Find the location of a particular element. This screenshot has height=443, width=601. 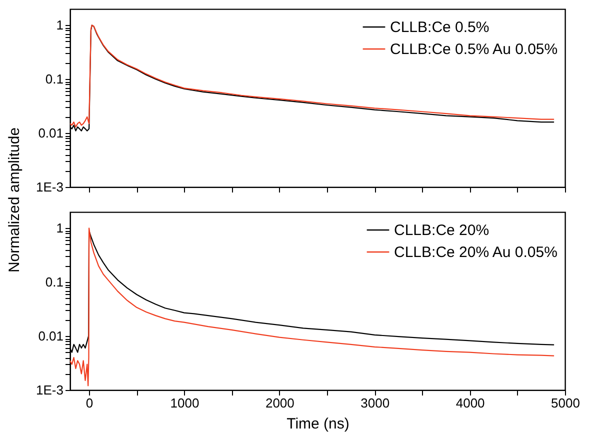

x-tick-label: 4000 is located at coordinates (470, 403).